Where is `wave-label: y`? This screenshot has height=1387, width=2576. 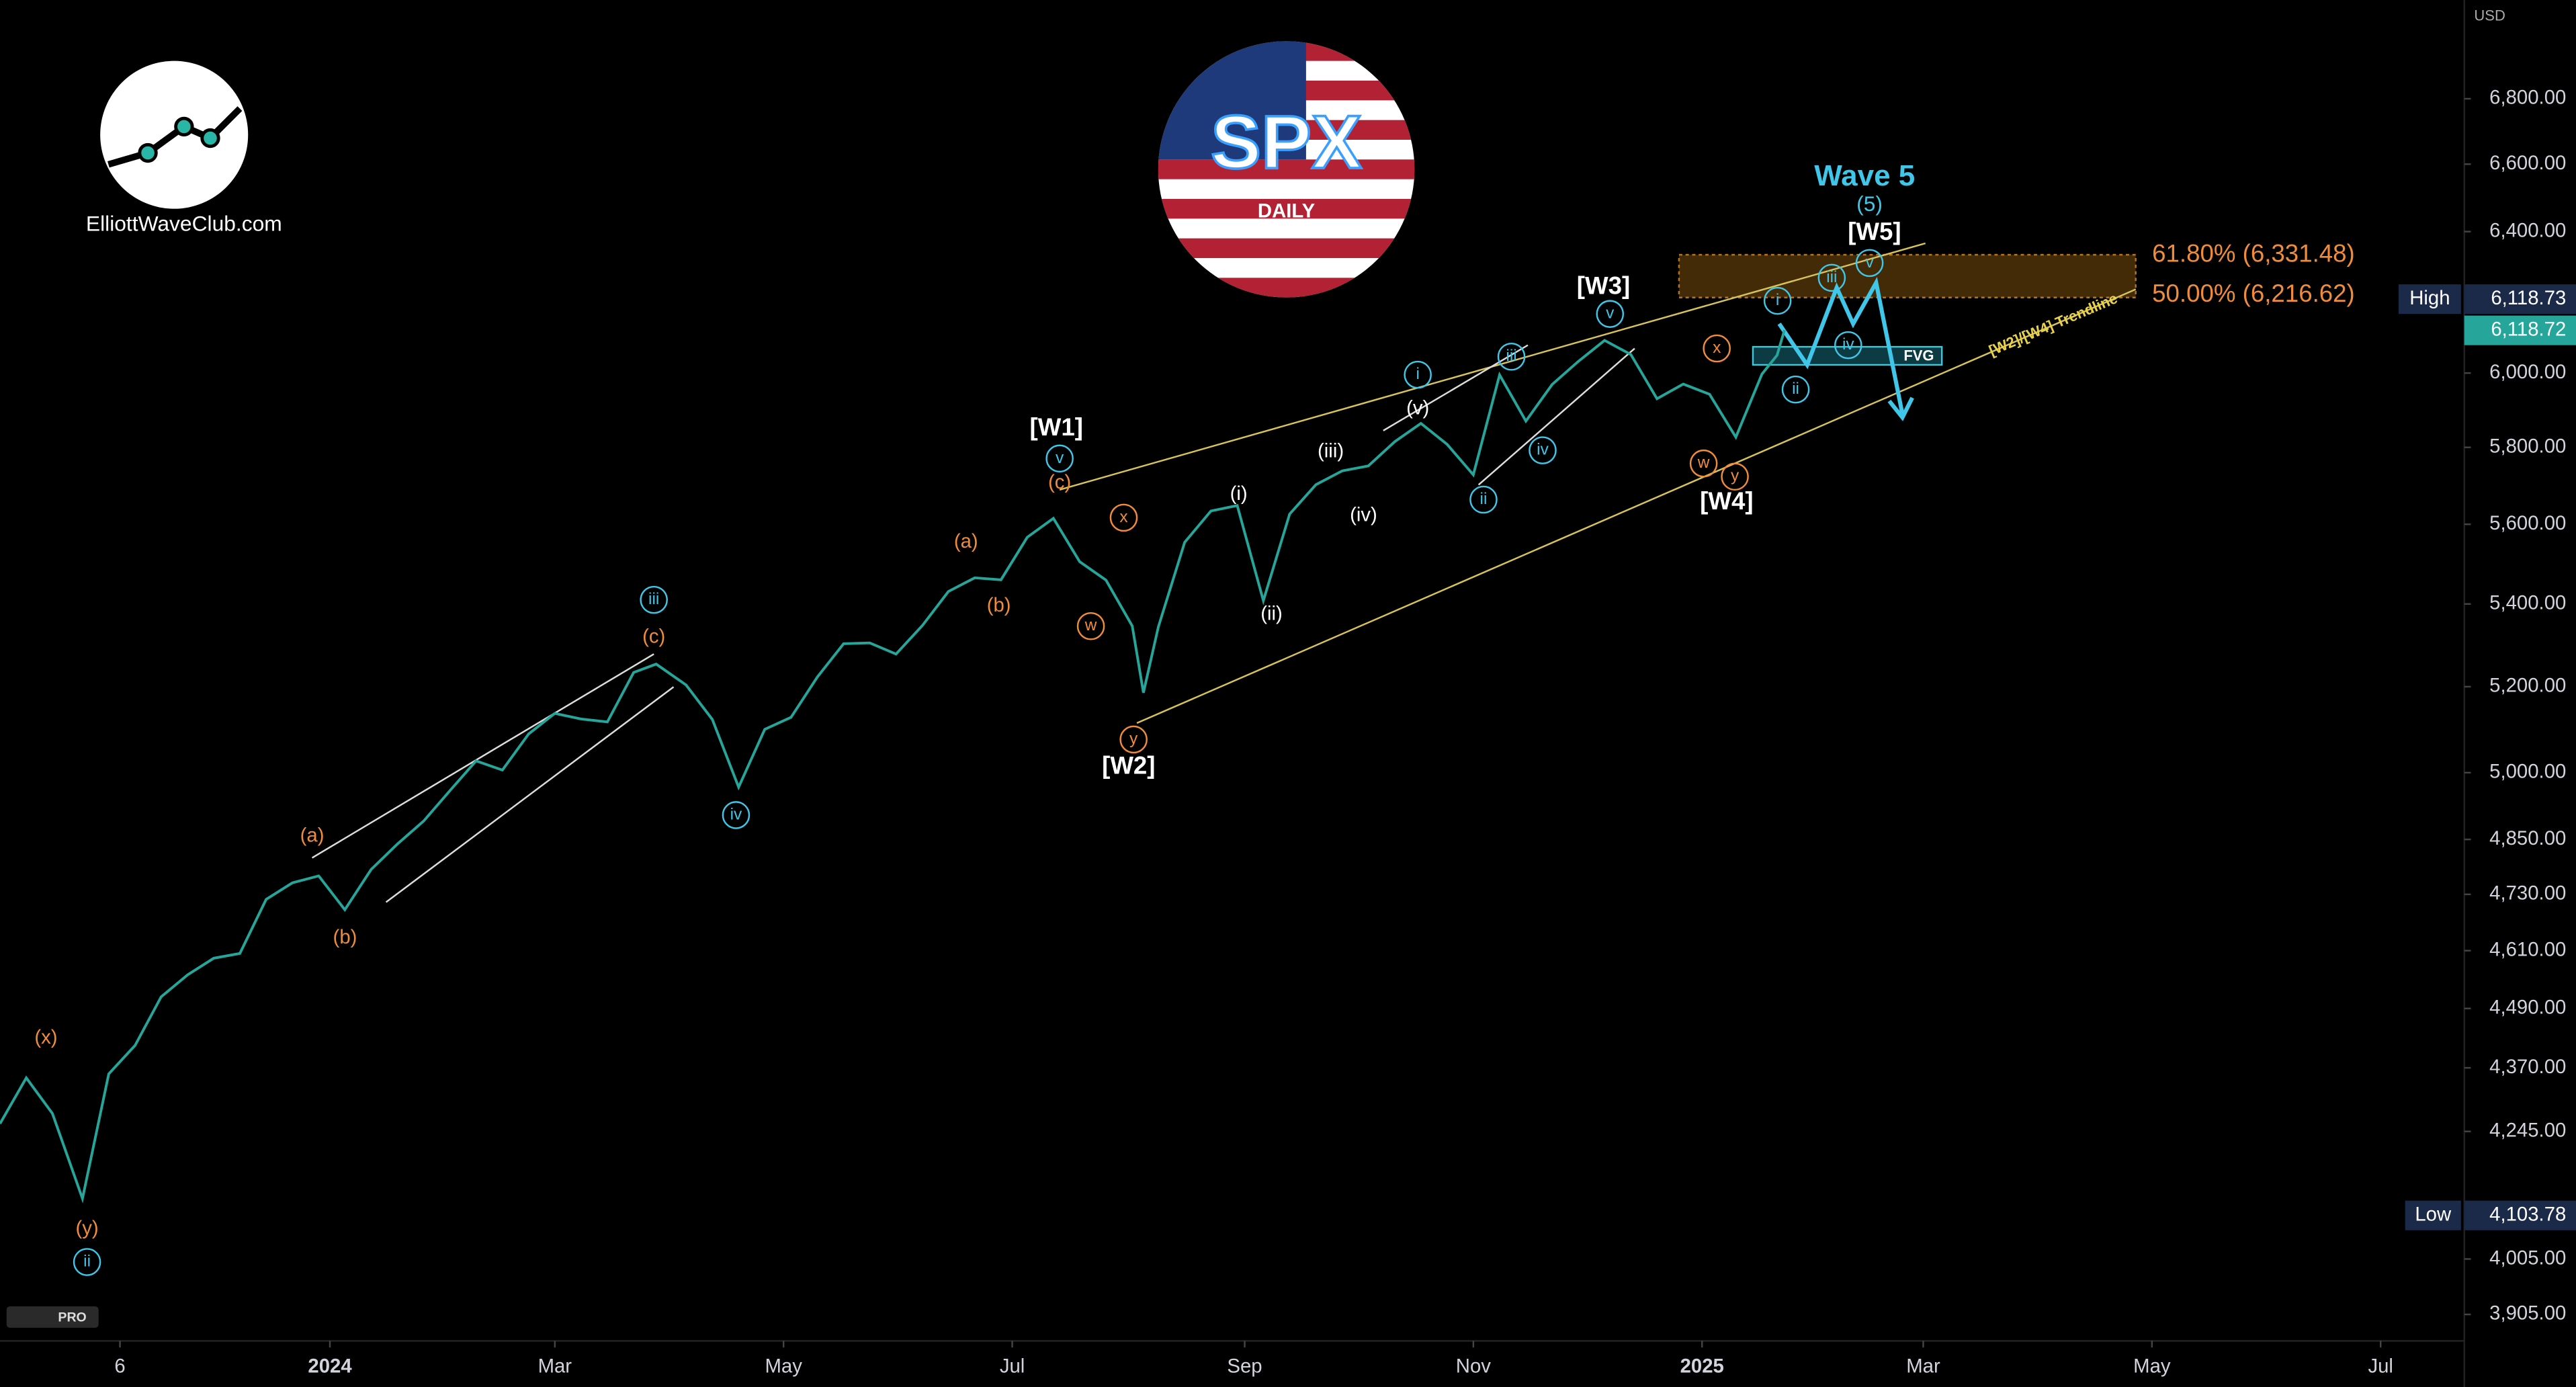
wave-label: y is located at coordinates (1735, 476).